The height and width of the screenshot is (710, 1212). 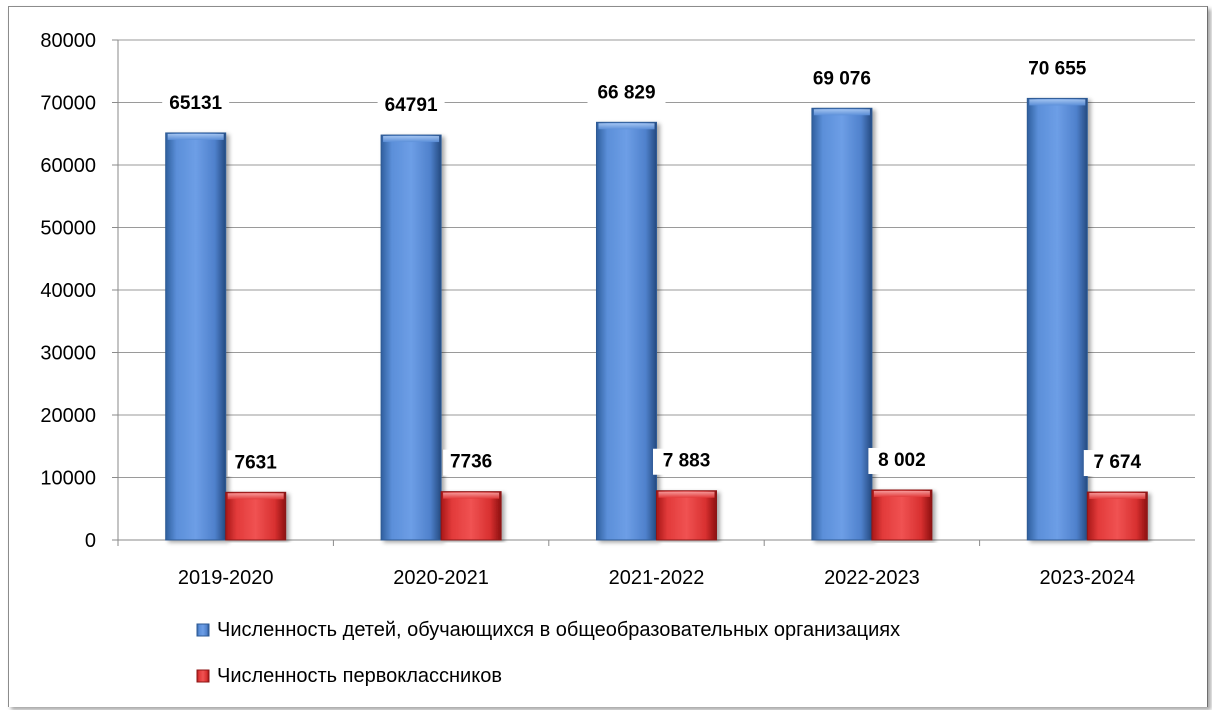 I want to click on legend-swatch-students, so click(x=203, y=630).